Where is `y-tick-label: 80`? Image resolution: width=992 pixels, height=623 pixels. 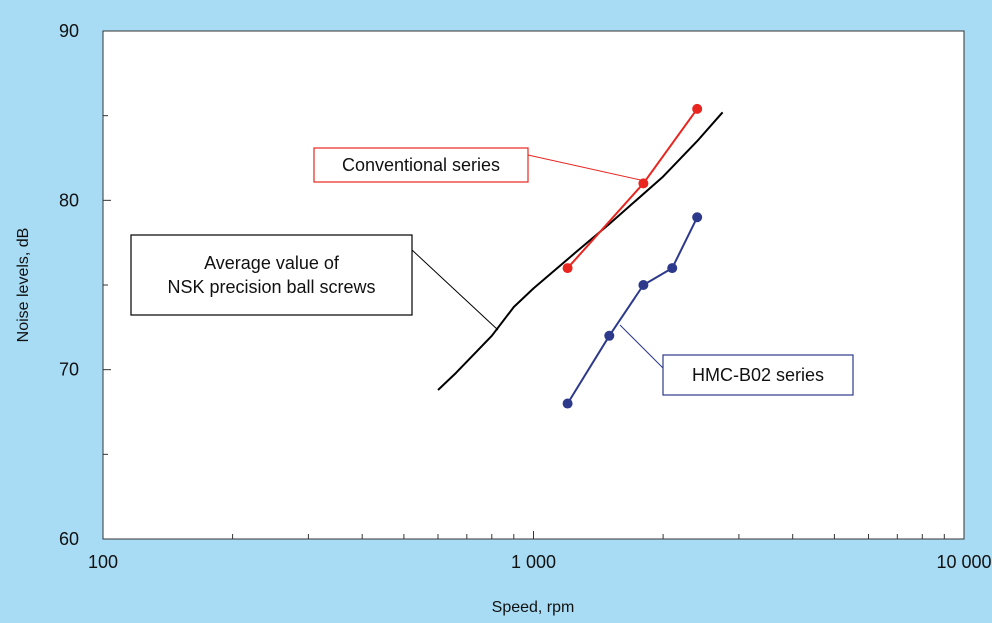 y-tick-label: 80 is located at coordinates (69, 200).